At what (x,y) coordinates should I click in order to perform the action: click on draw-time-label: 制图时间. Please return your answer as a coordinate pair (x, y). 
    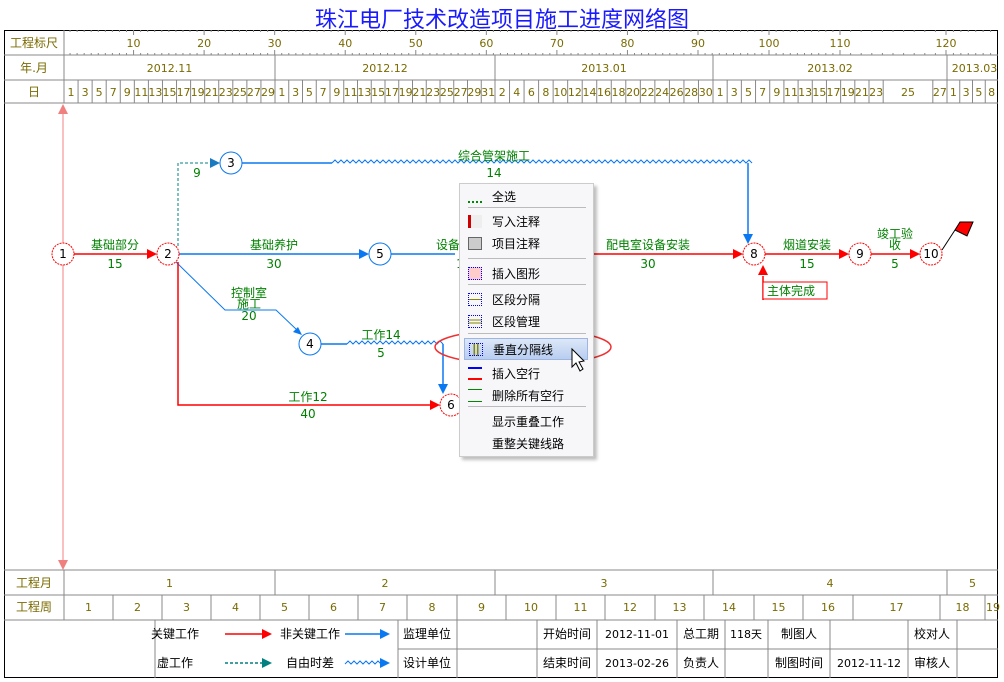
    Looking at the image, I should click on (799, 663).